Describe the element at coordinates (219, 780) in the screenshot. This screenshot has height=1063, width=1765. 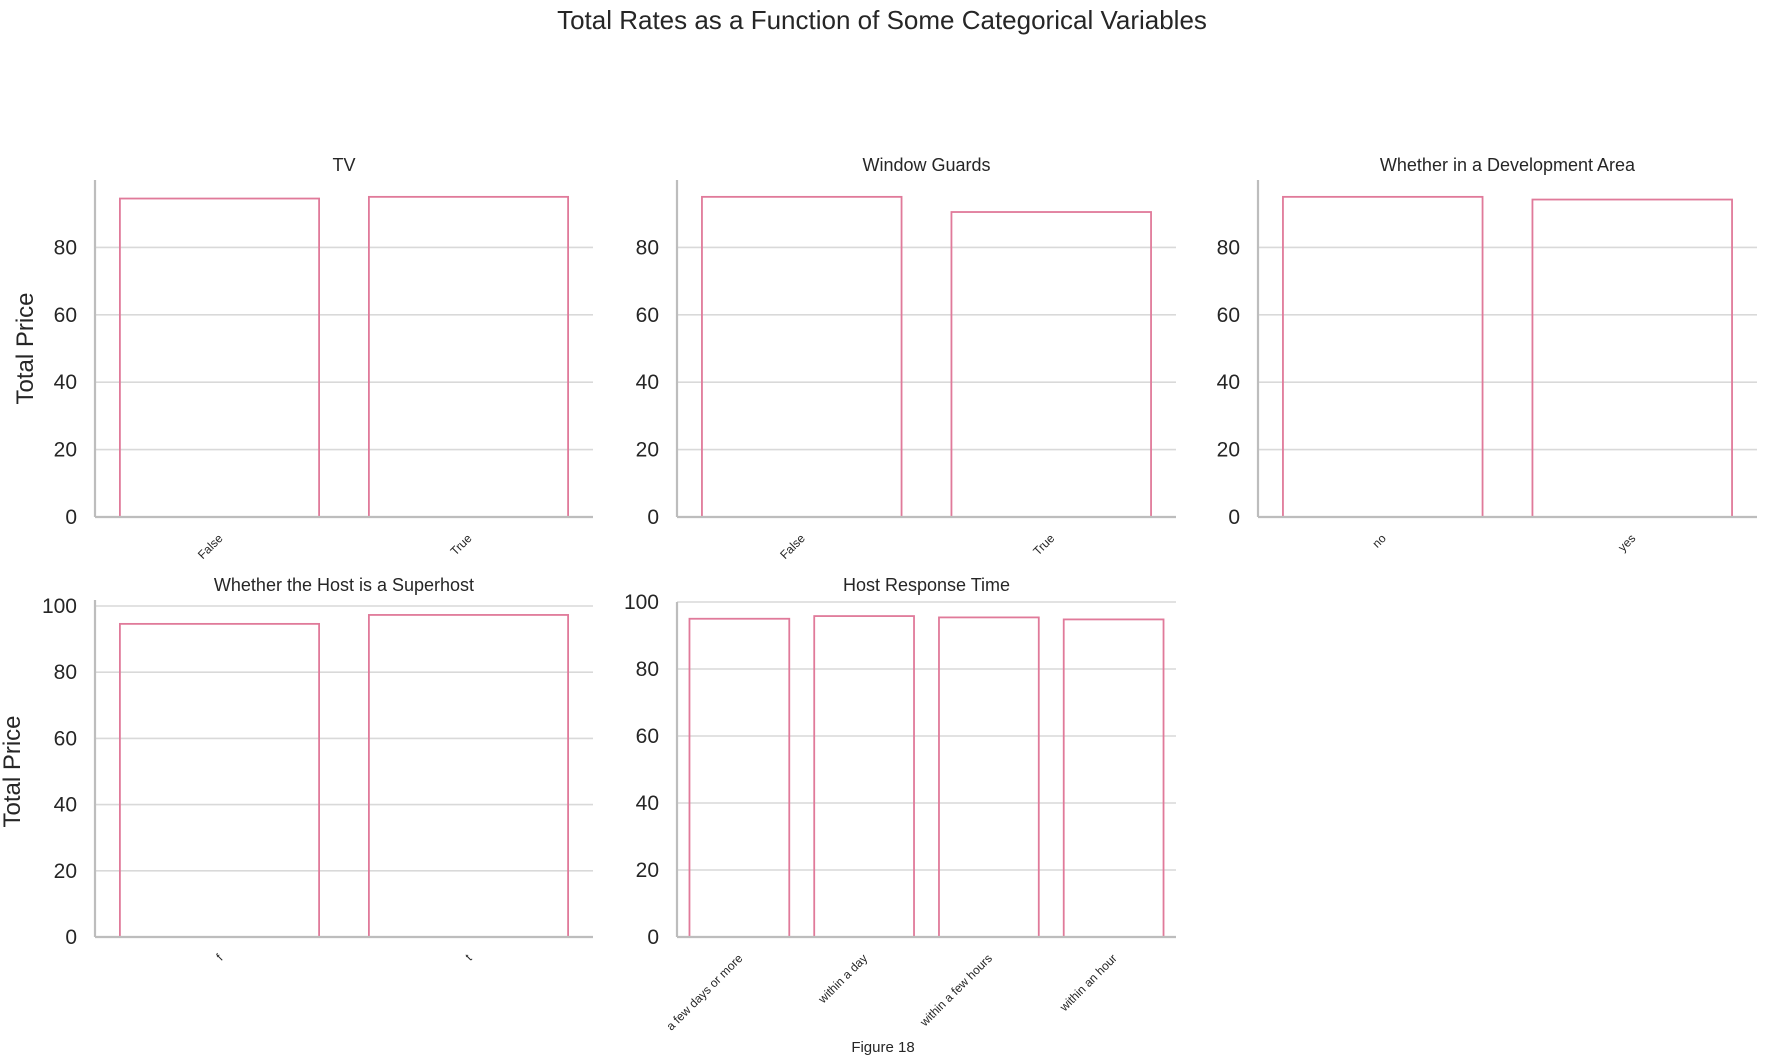
I see `bar-f` at that location.